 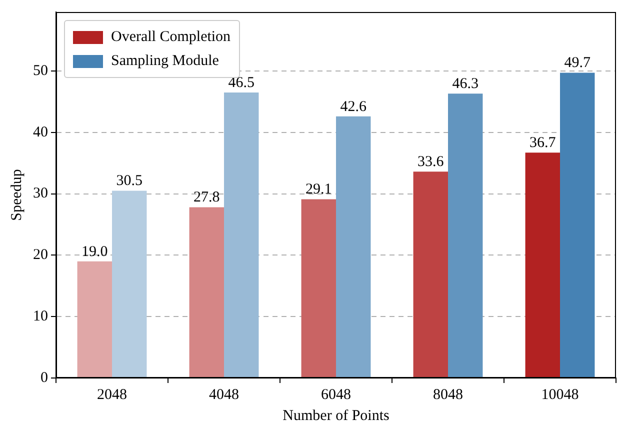 What do you see at coordinates (44, 378) in the screenshot?
I see `y-tick-label: 0` at bounding box center [44, 378].